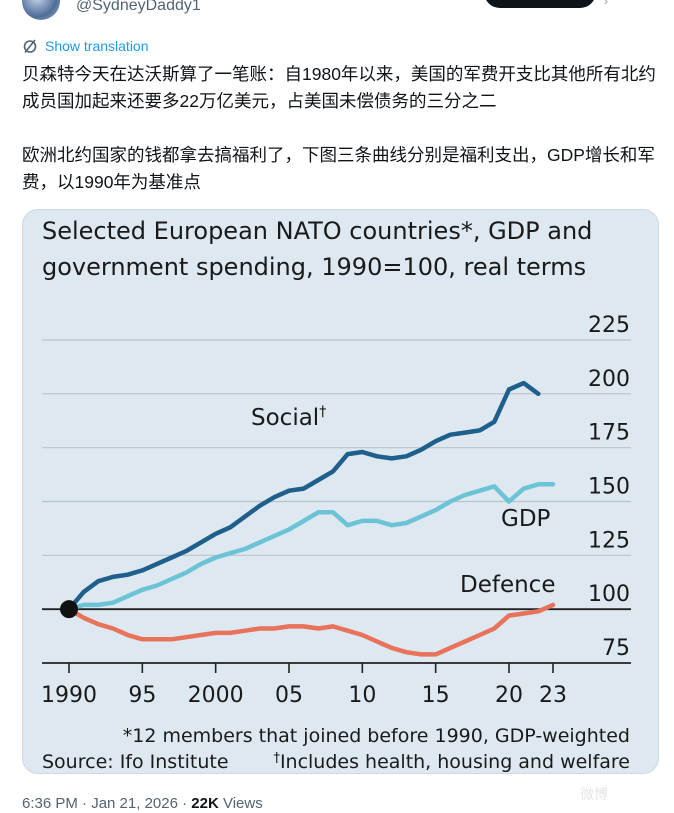 The width and height of the screenshot is (674, 813). I want to click on views-label: Views, so click(240, 803).